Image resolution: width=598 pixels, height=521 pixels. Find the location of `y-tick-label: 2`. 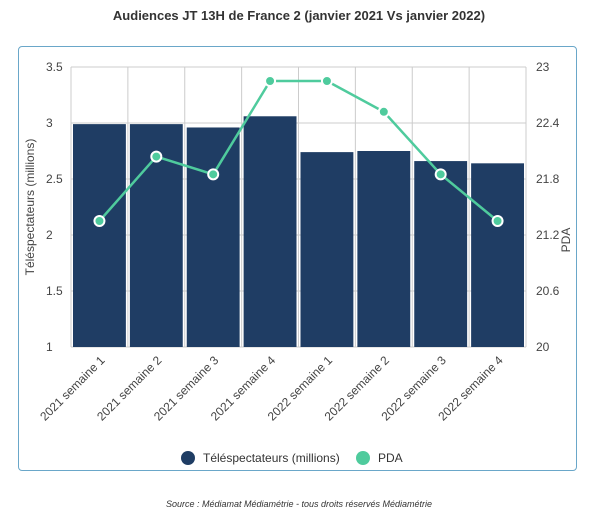

y-tick-label: 2 is located at coordinates (49, 235).